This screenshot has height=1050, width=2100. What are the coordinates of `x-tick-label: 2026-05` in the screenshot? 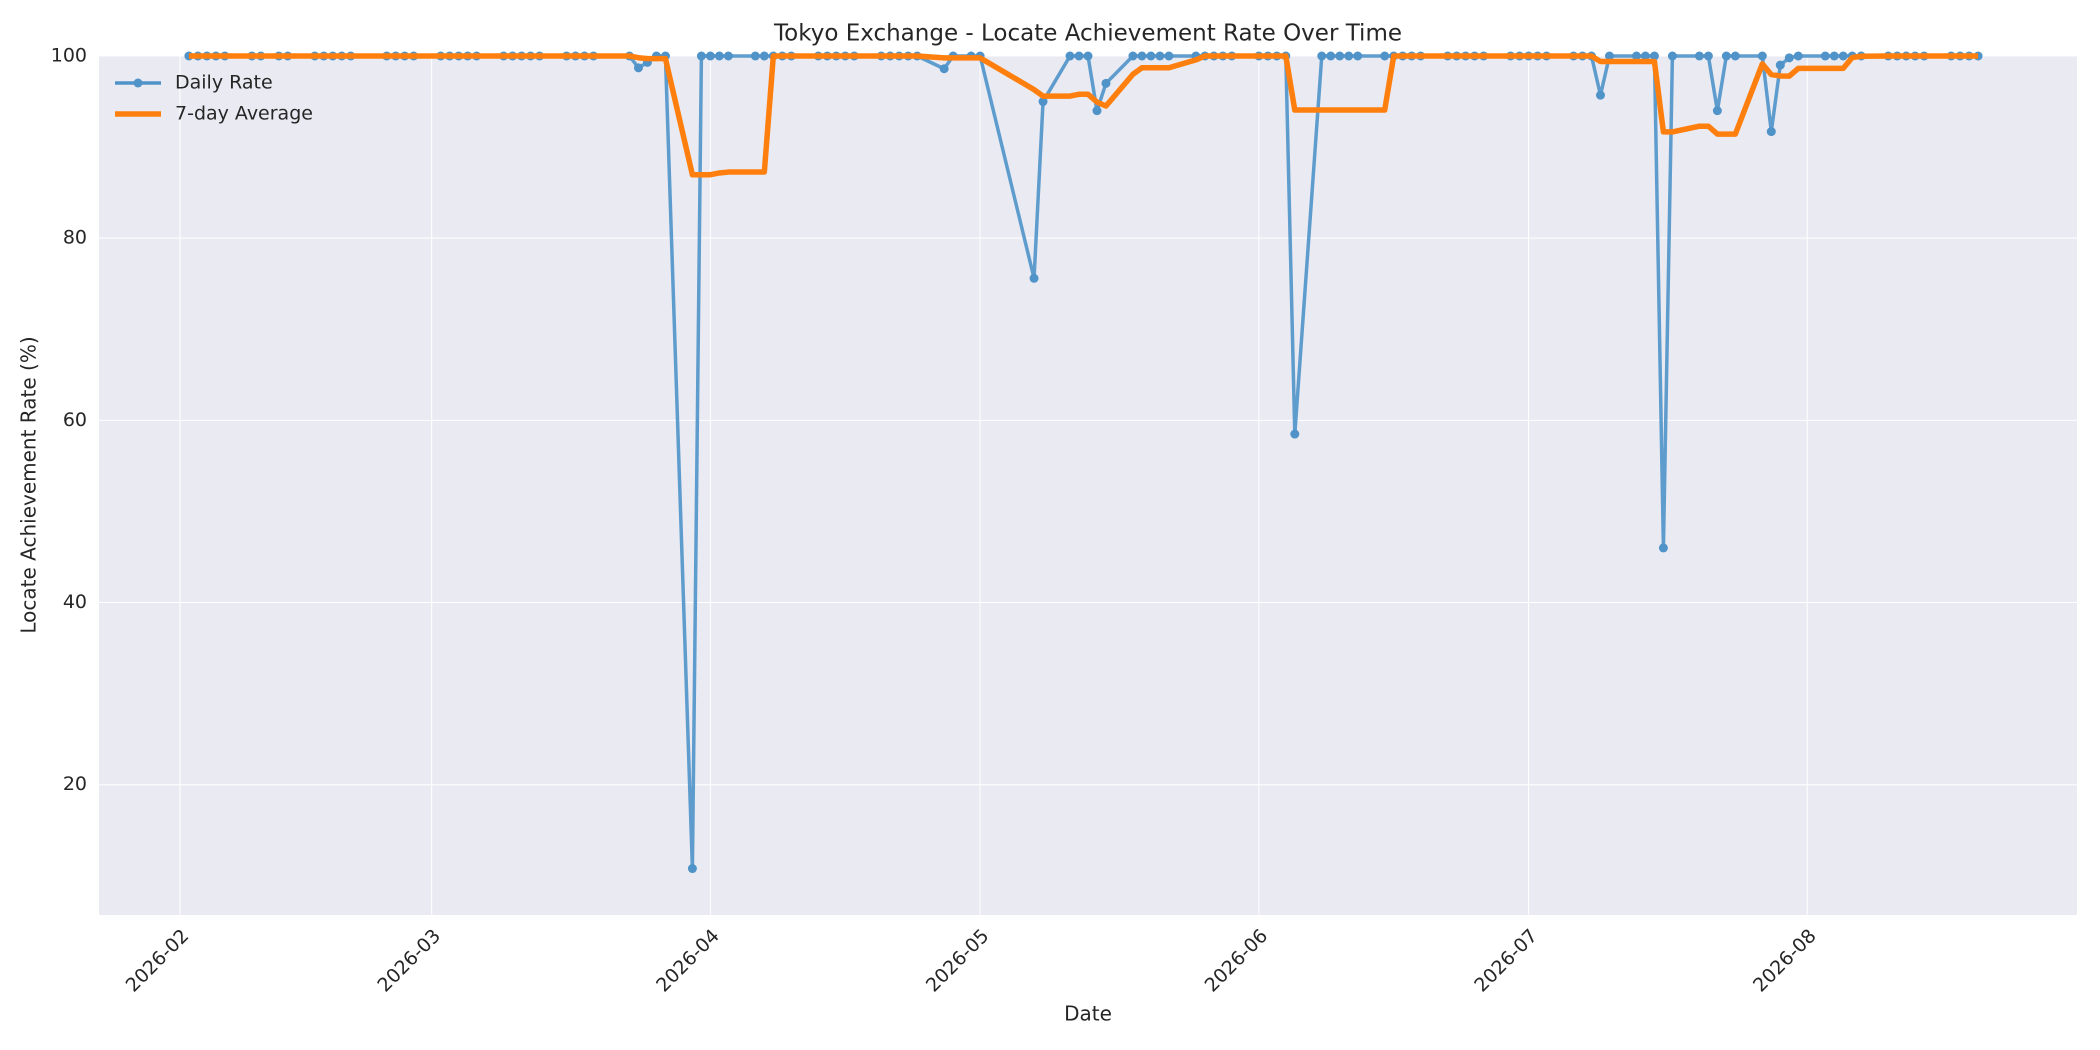 It's located at (958, 961).